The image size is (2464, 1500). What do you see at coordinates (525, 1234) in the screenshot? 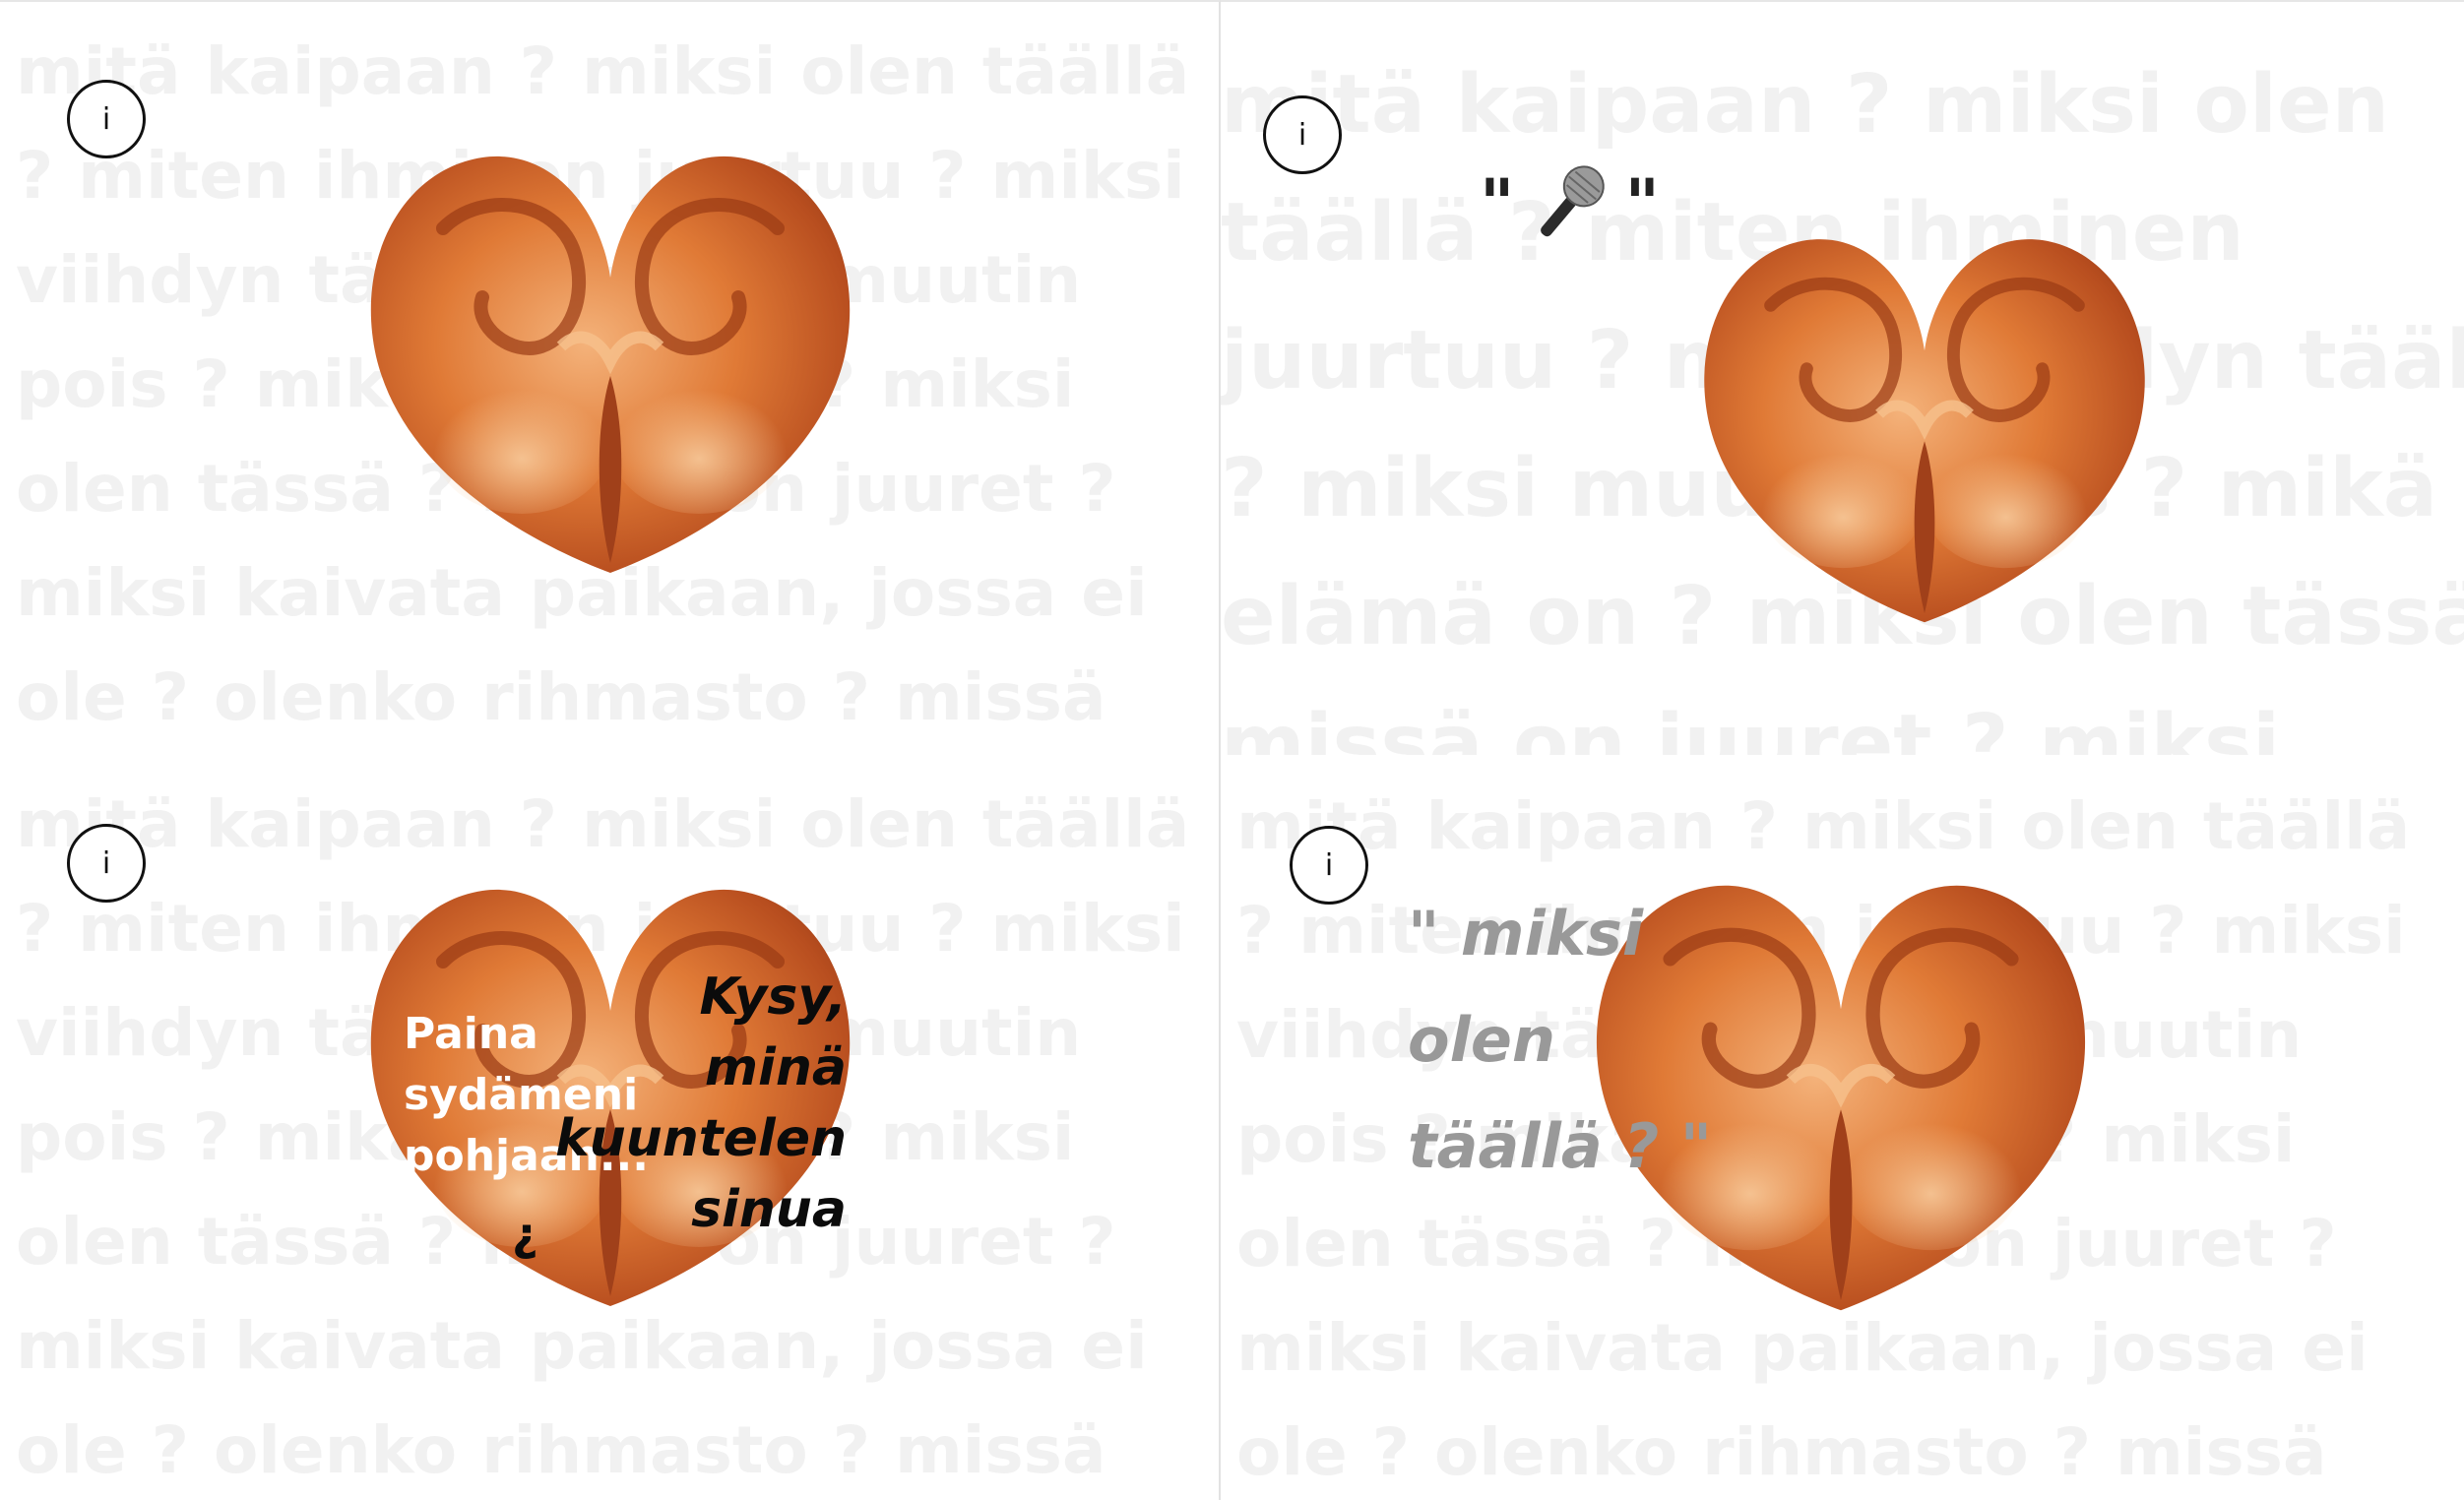
I see `inverted-question-mark: ¿` at bounding box center [525, 1234].